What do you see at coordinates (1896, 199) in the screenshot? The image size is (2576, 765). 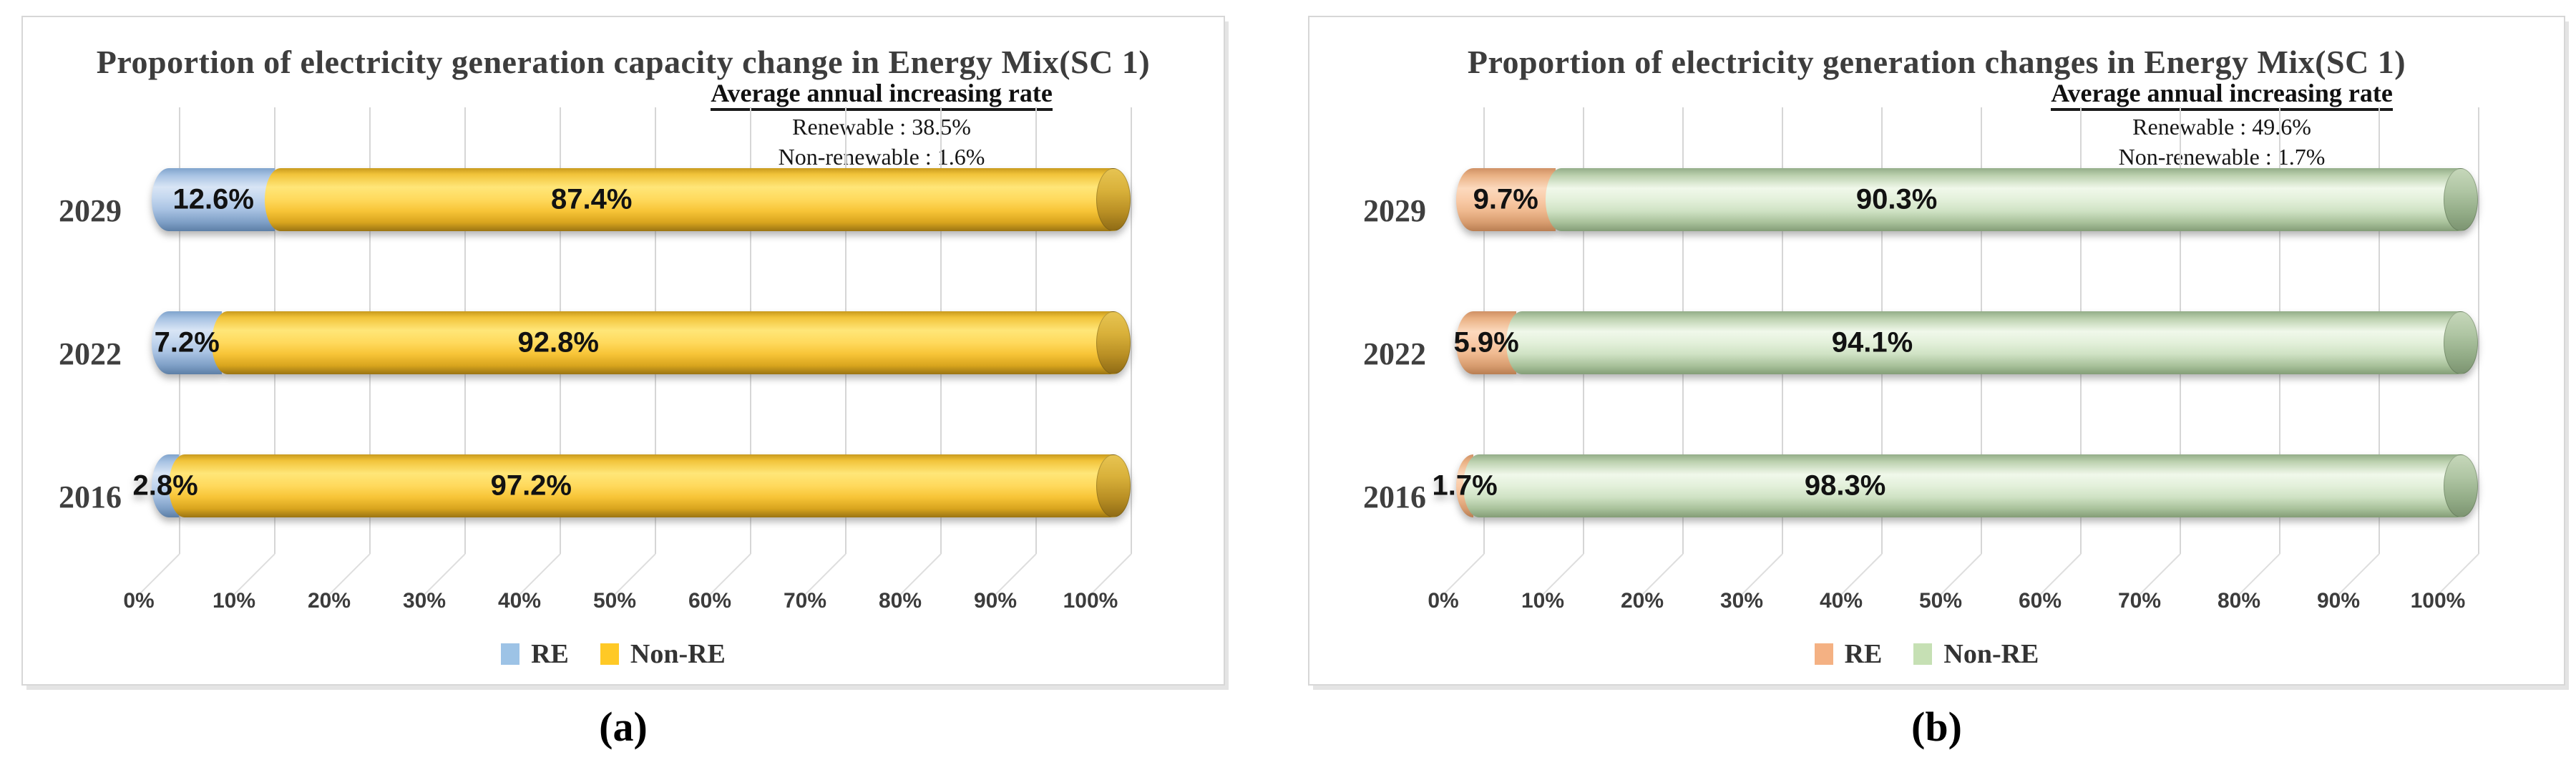 I see `bar-value-label-nonre: 90.3%` at bounding box center [1896, 199].